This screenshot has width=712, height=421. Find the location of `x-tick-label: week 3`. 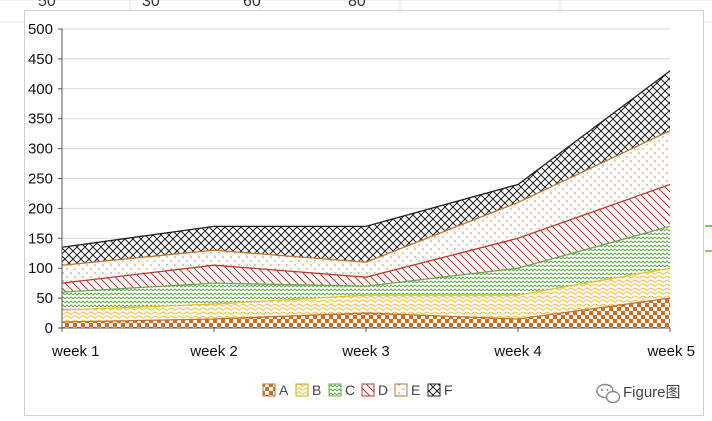

x-tick-label: week 3 is located at coordinates (365, 351).